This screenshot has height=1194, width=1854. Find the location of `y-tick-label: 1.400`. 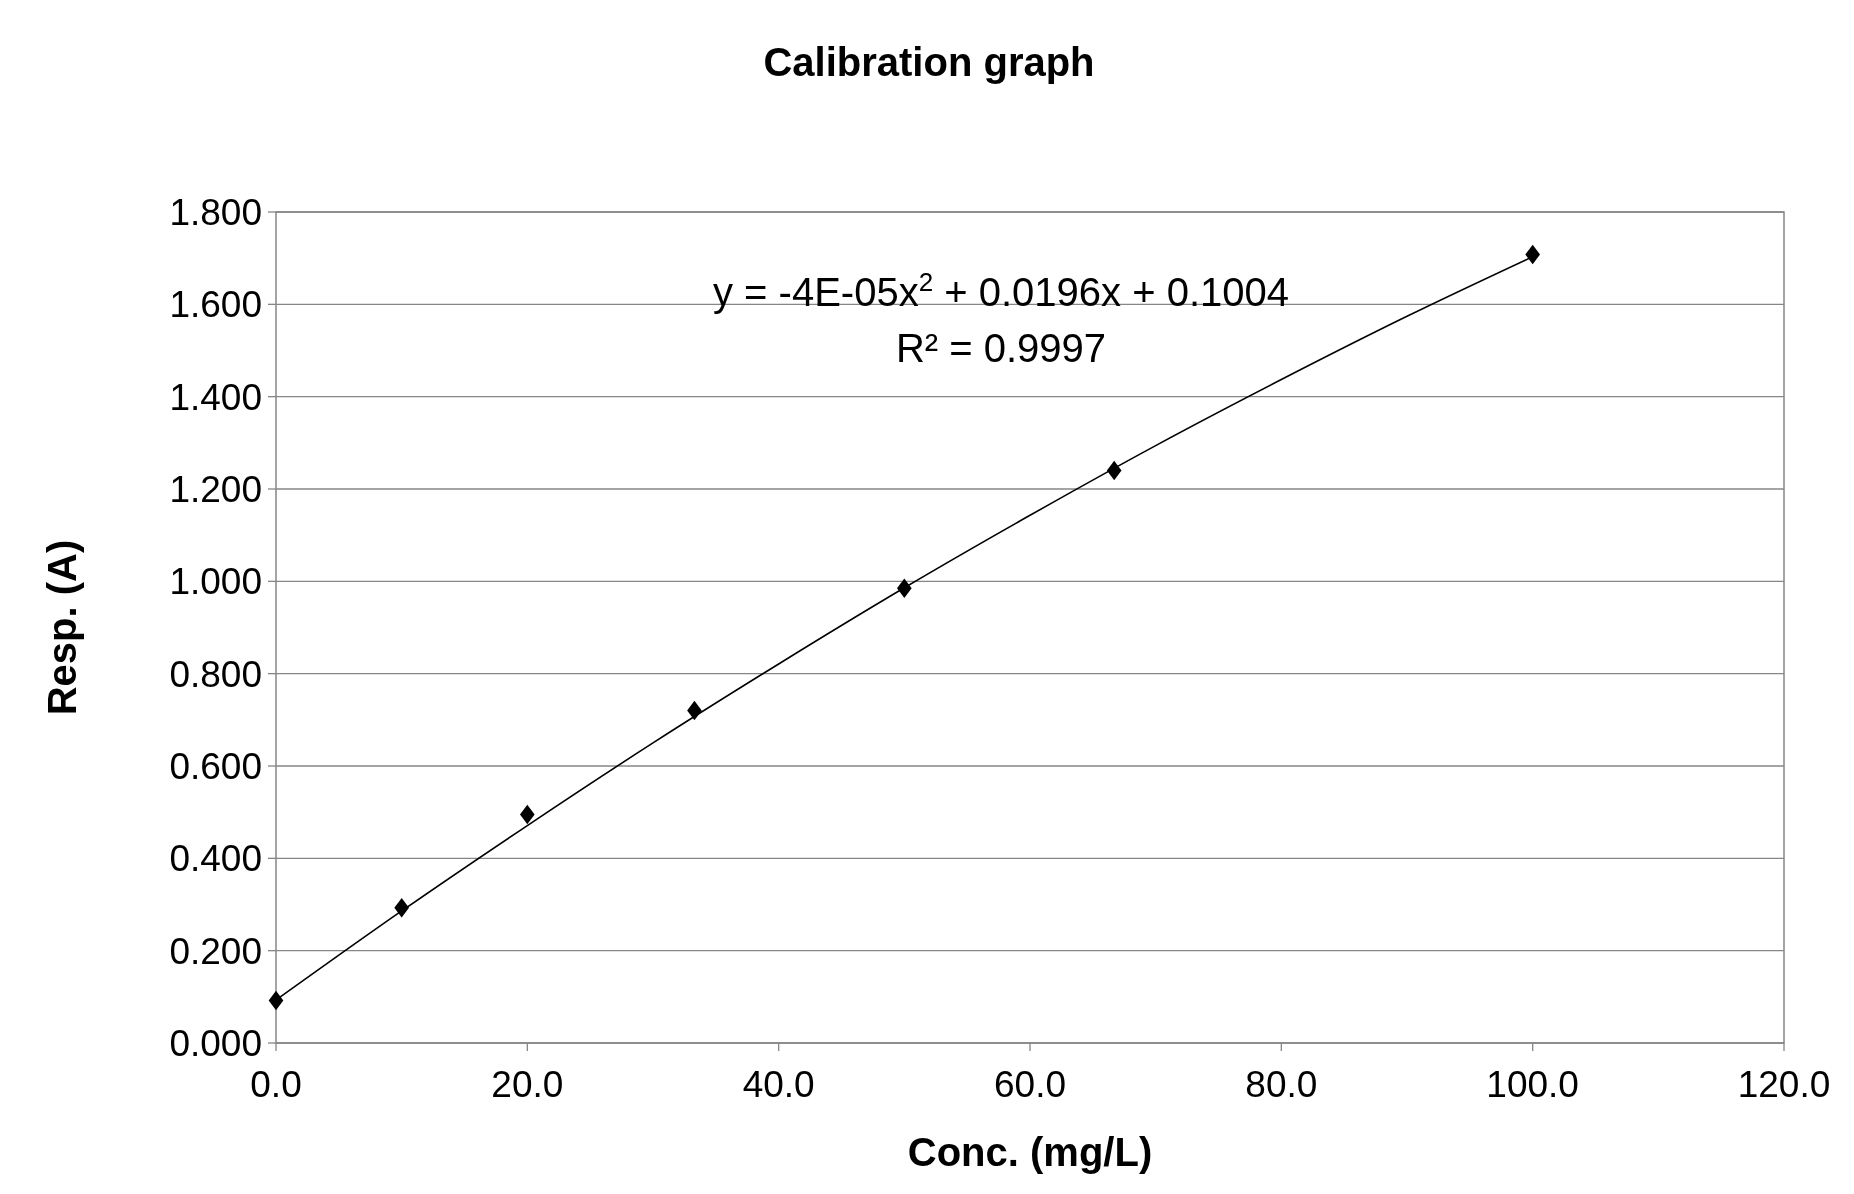

y-tick-label: 1.400 is located at coordinates (215, 397).